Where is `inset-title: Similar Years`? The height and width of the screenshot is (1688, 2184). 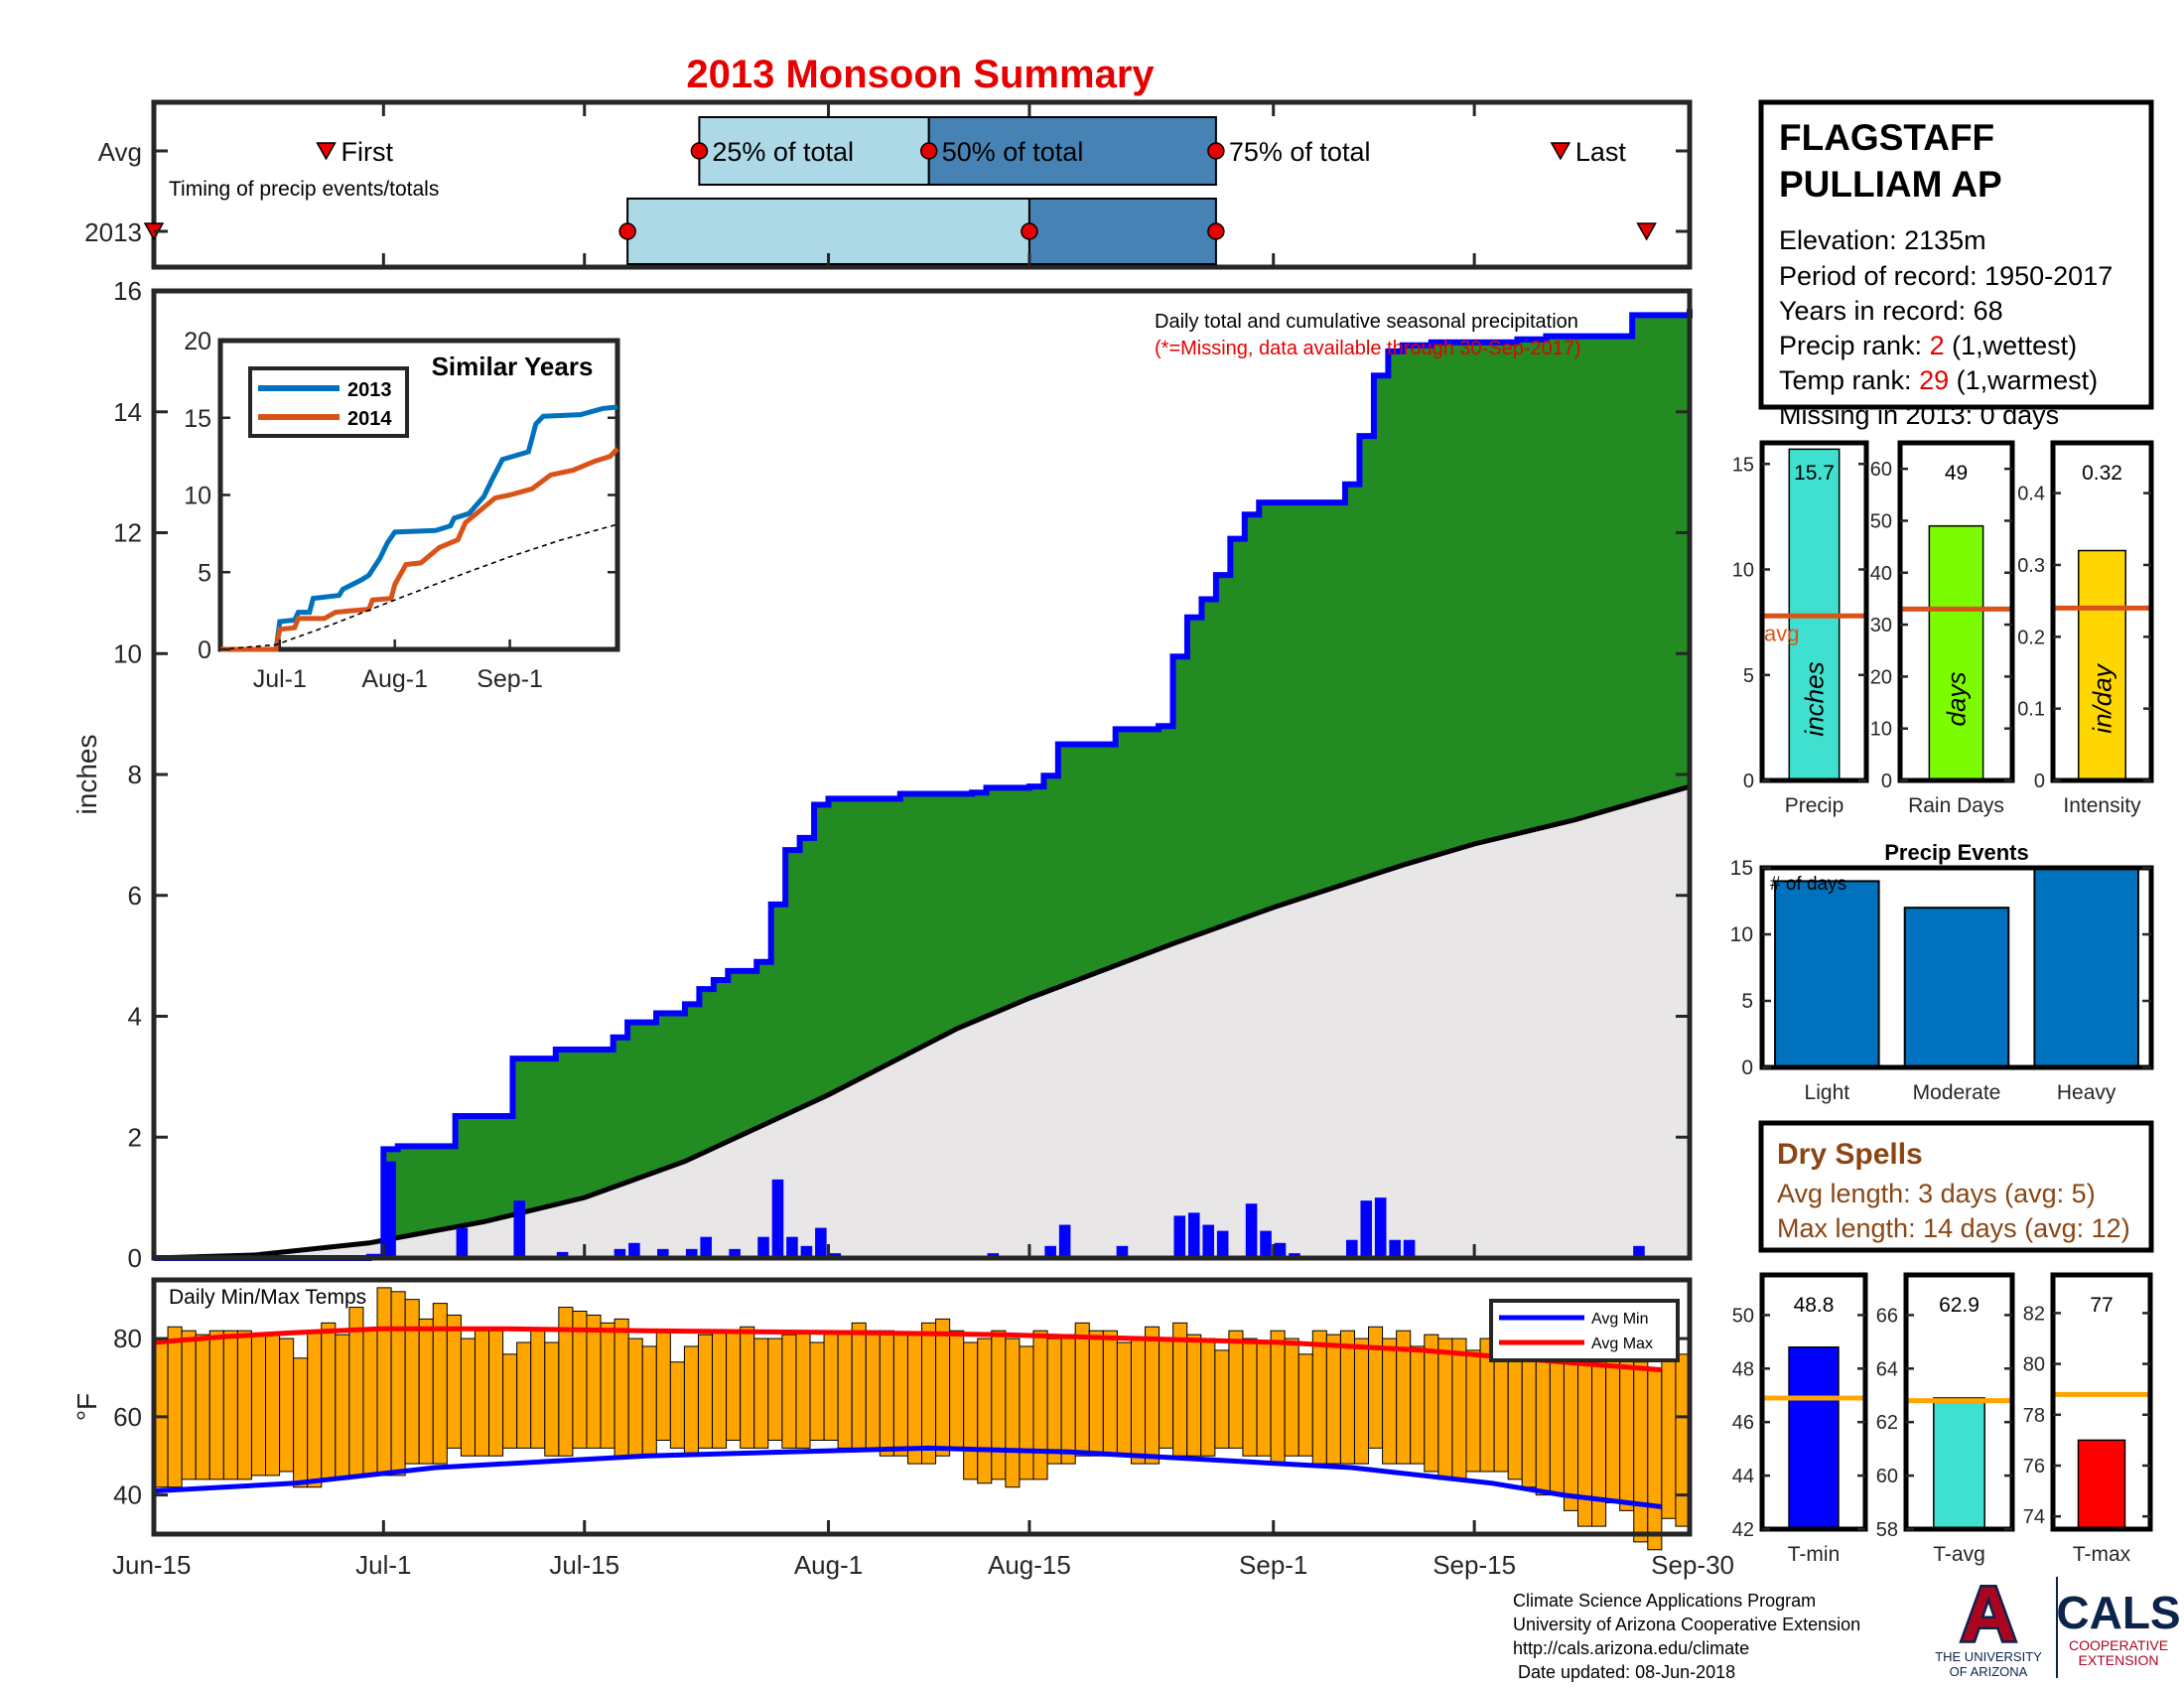
inset-title: Similar Years is located at coordinates (513, 366).